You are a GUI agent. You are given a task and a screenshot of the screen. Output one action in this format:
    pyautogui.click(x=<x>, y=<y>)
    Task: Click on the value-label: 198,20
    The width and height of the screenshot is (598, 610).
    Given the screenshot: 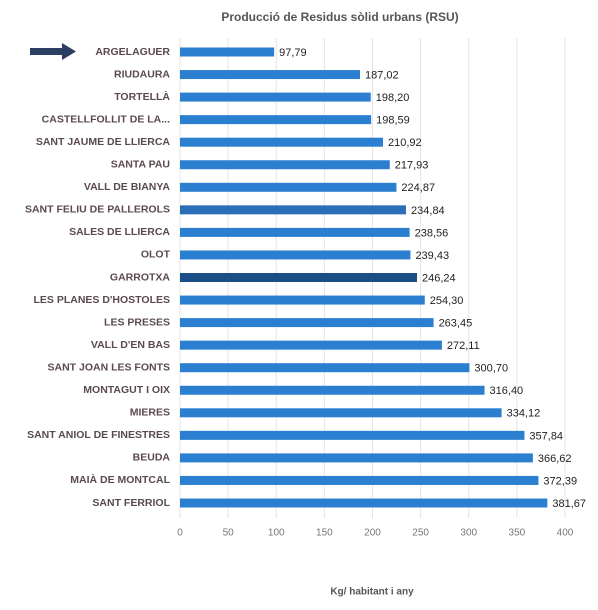 What is the action you would take?
    pyautogui.click(x=393, y=98)
    